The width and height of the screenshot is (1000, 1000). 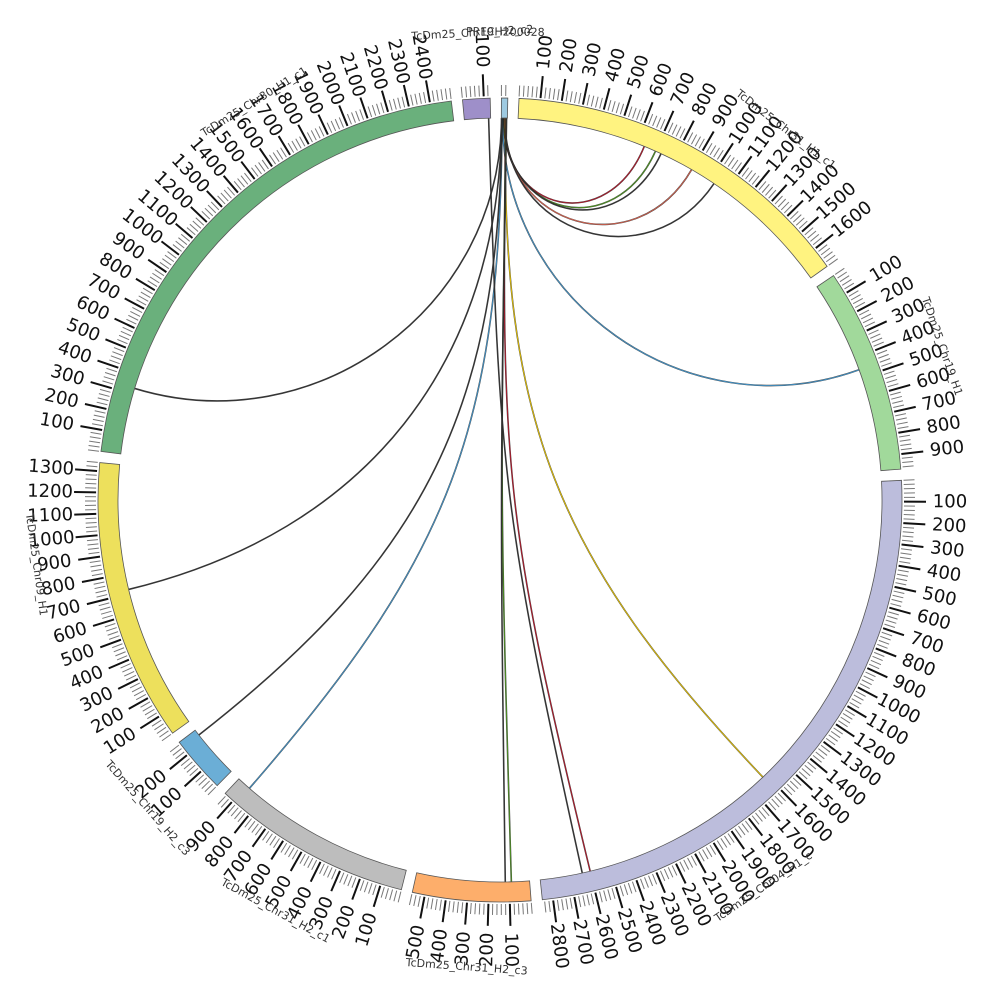 I want to click on tick-label: 300, so click(x=463, y=949).